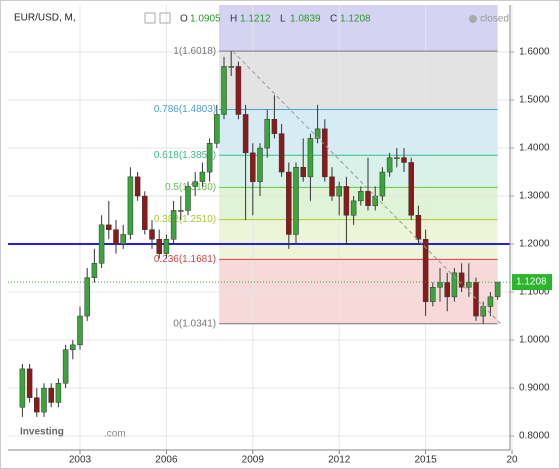  Describe the element at coordinates (512, 460) in the screenshot. I see `x-tick-label: 20` at that location.